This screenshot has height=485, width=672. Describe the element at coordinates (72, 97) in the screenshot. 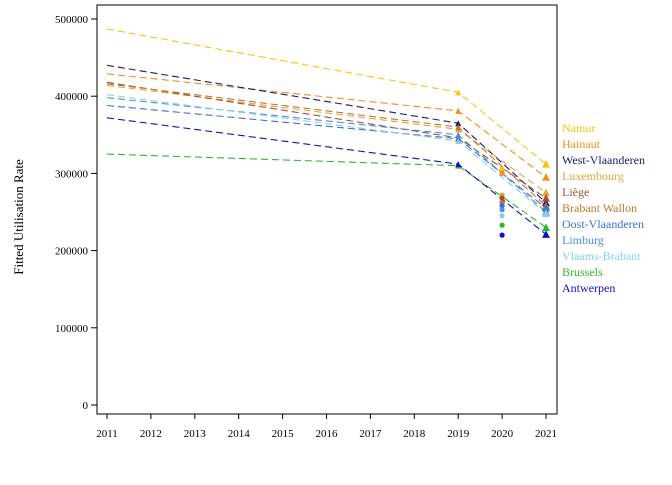

I see `y-tick-label: 400000` at that location.